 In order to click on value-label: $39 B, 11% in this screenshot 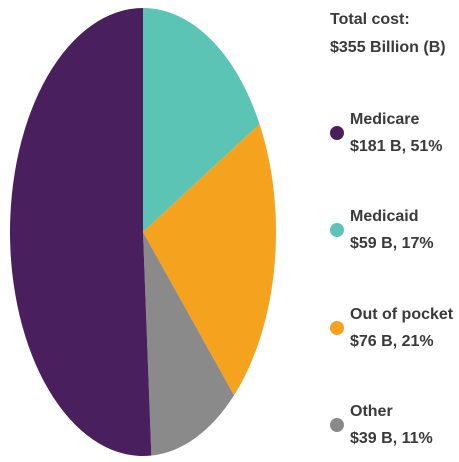, I will do `click(391, 438)`.